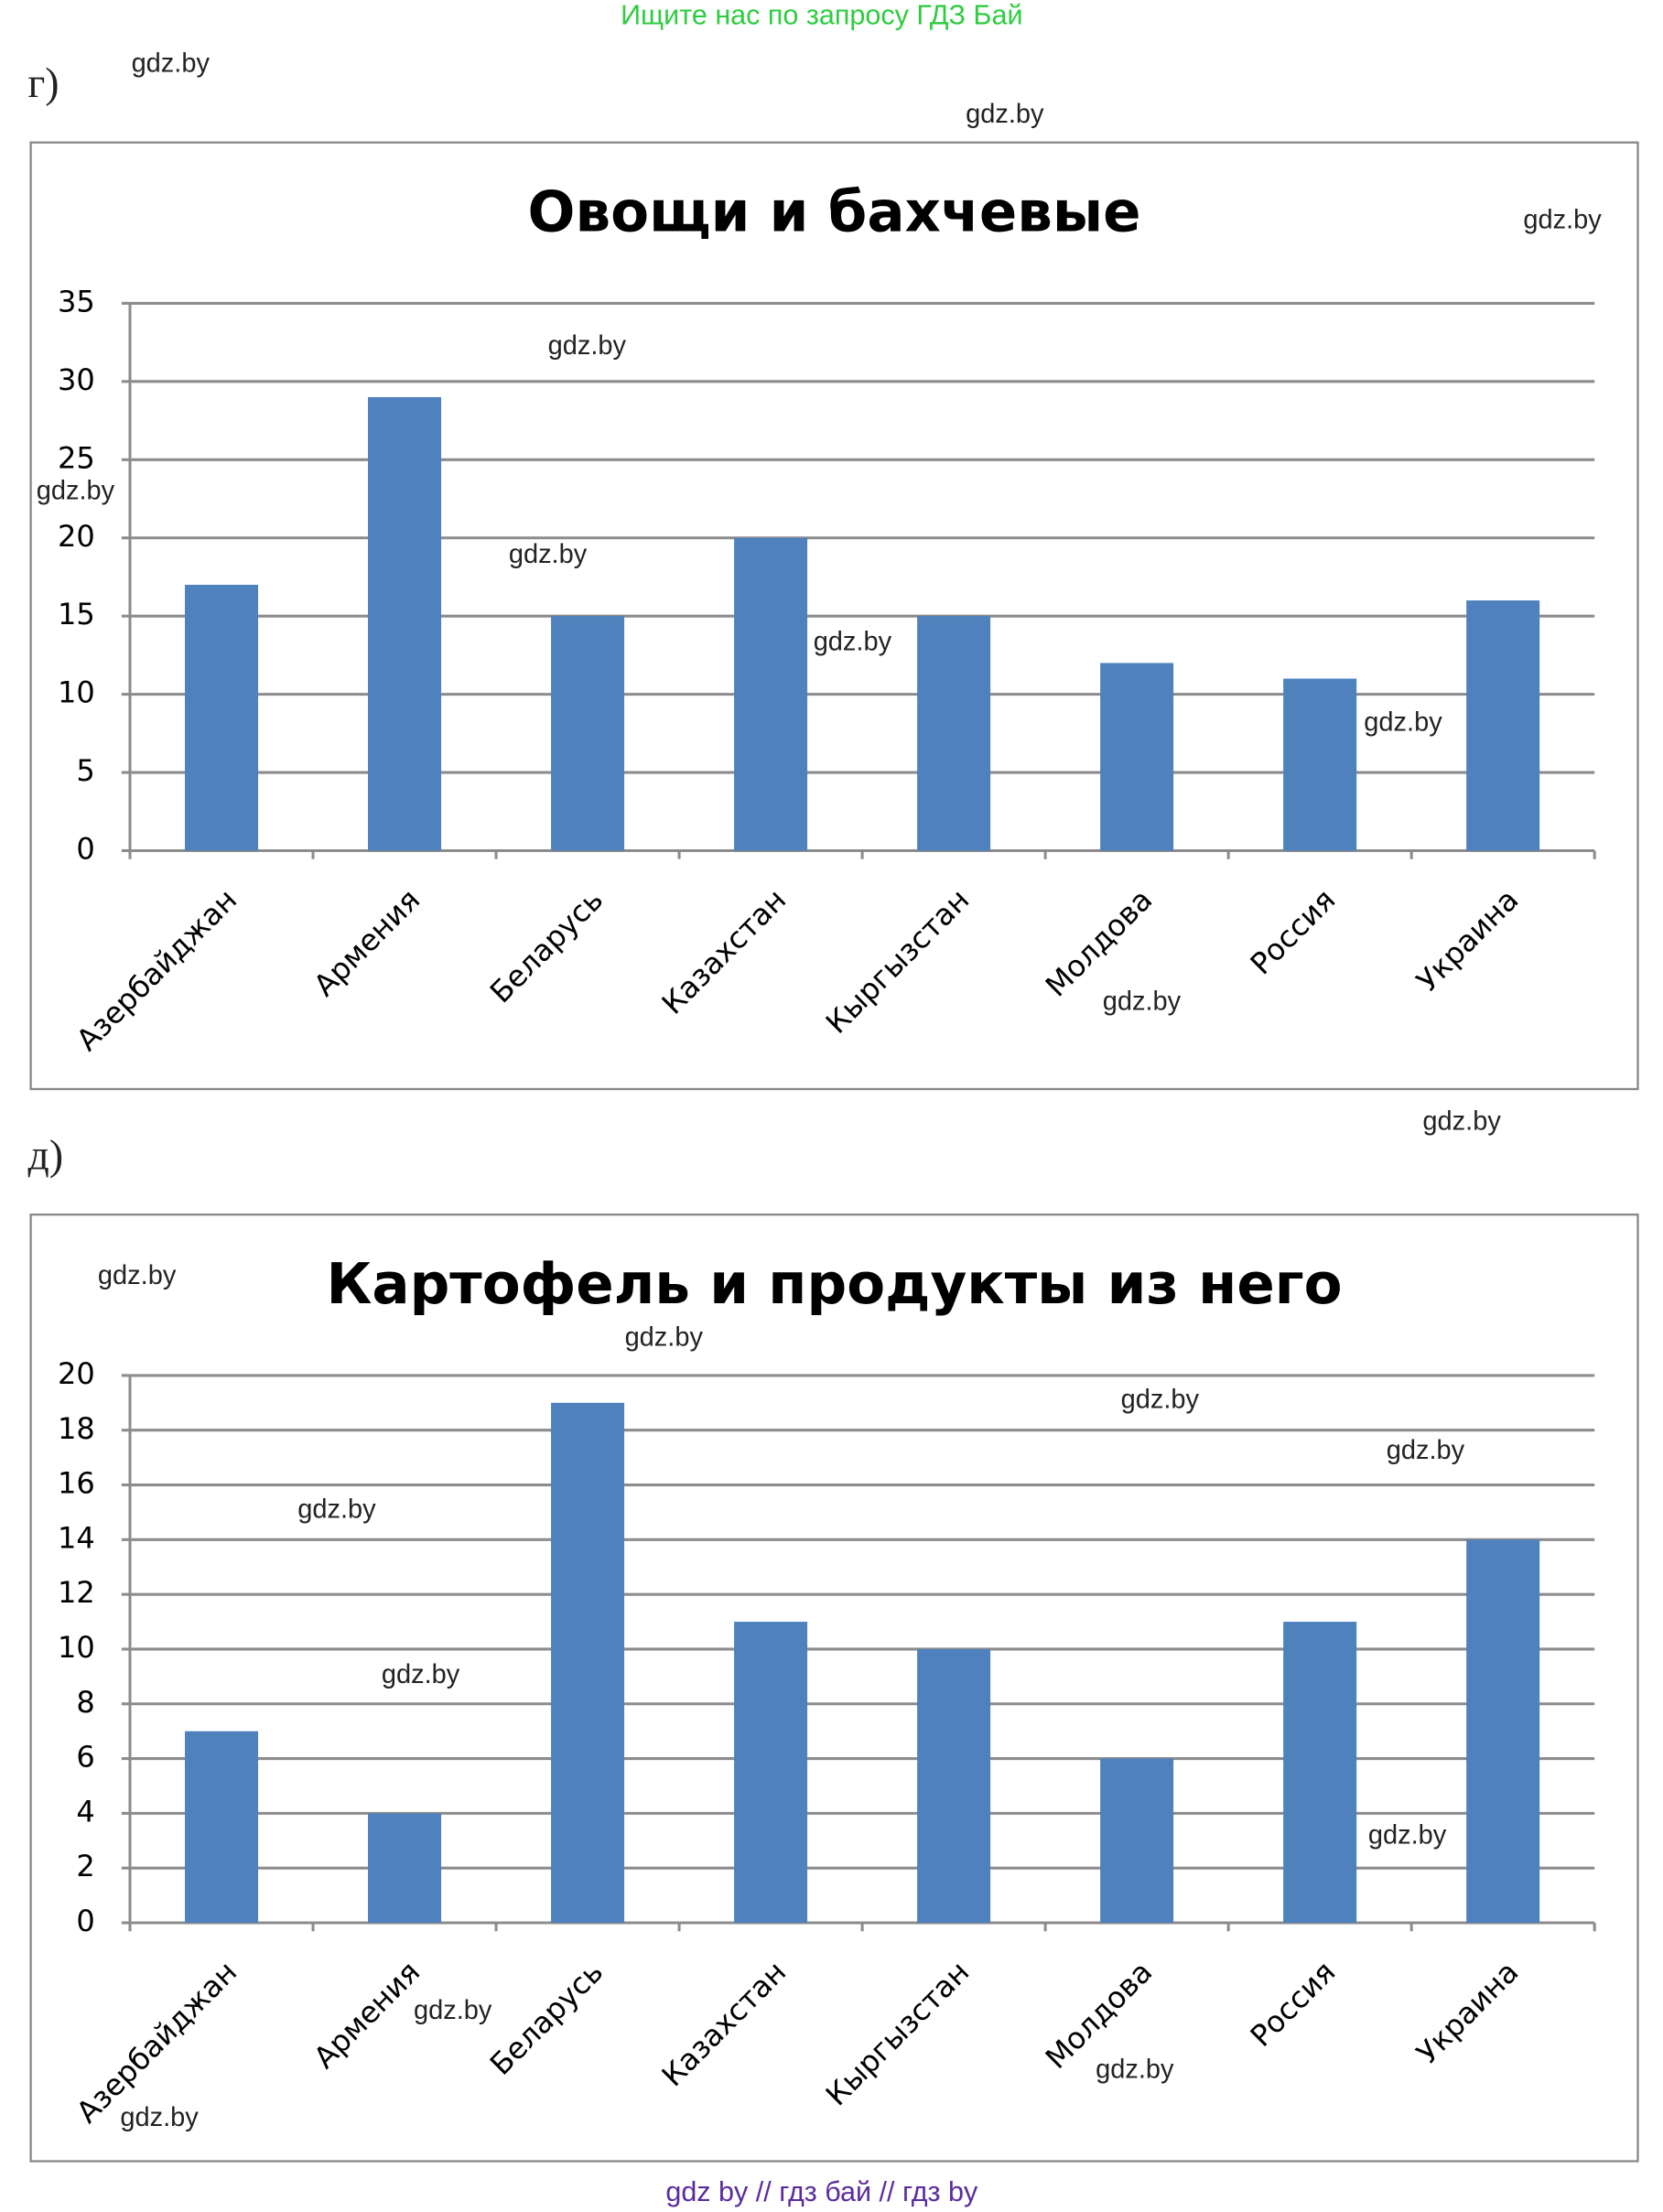 Image resolution: width=1663 pixels, height=2212 pixels. Describe the element at coordinates (156, 970) in the screenshot. I see `x-tick-label: Азербайджан` at that location.